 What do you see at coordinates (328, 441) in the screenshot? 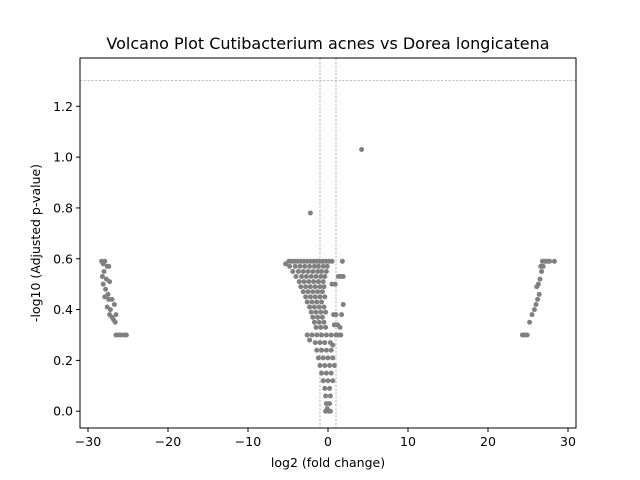
I see `x-tick-label: 0` at bounding box center [328, 441].